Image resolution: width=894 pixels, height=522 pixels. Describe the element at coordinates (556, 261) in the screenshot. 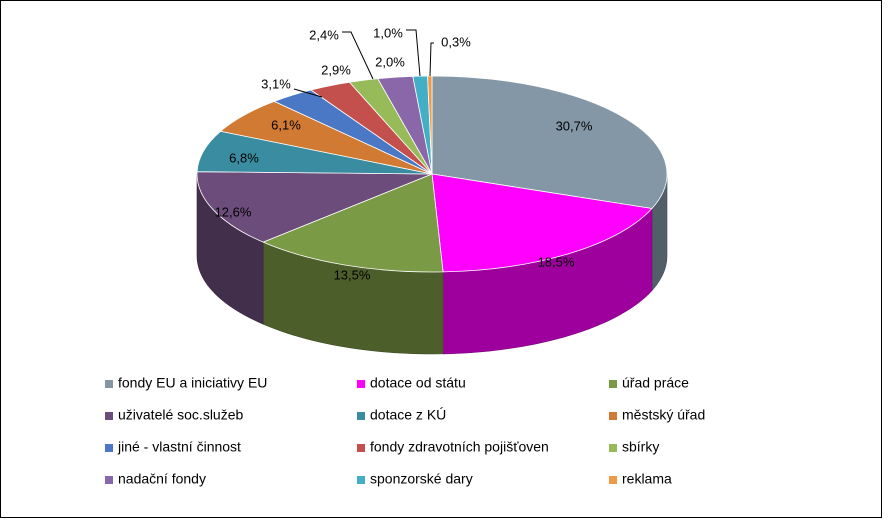

I see `data-label-1: 18,5%` at that location.